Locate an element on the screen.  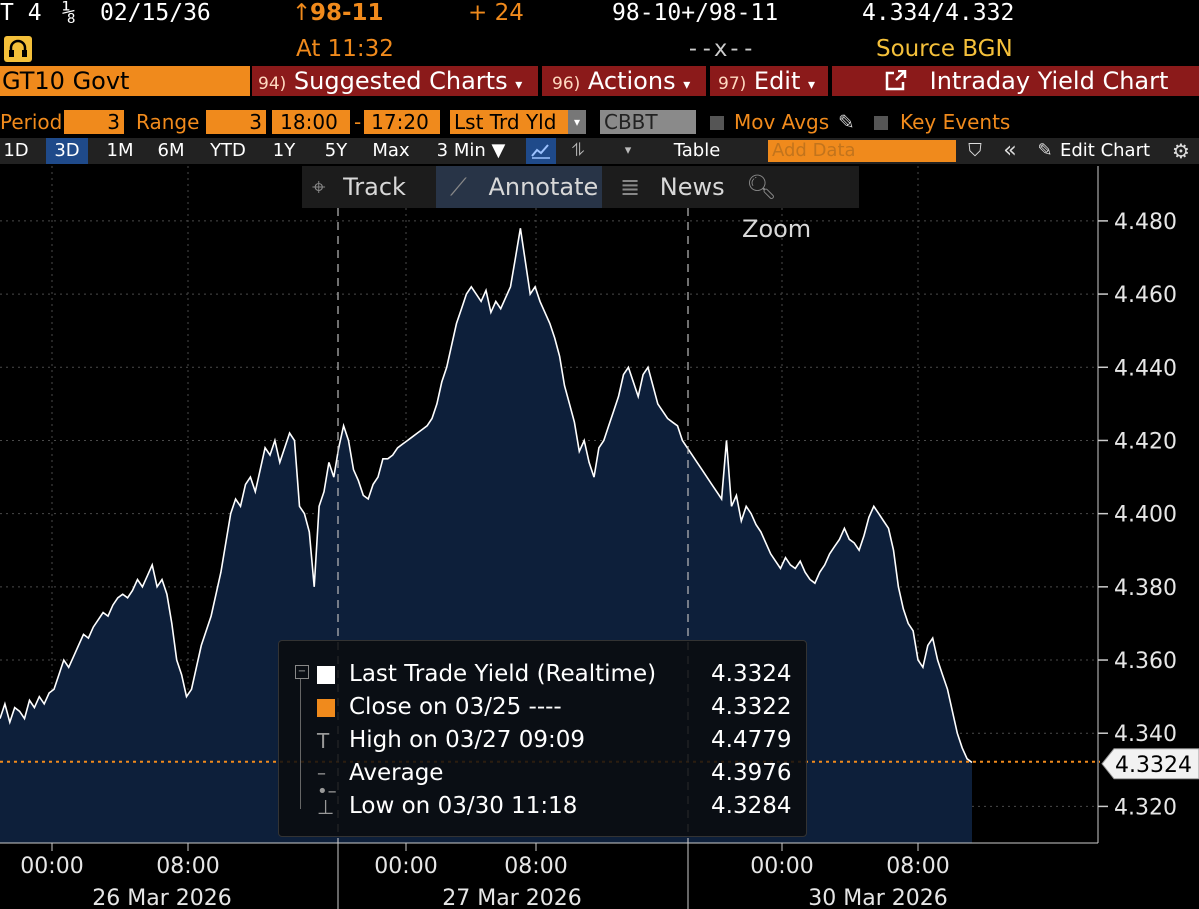
last-value-tag is located at coordinates (1150, 764).